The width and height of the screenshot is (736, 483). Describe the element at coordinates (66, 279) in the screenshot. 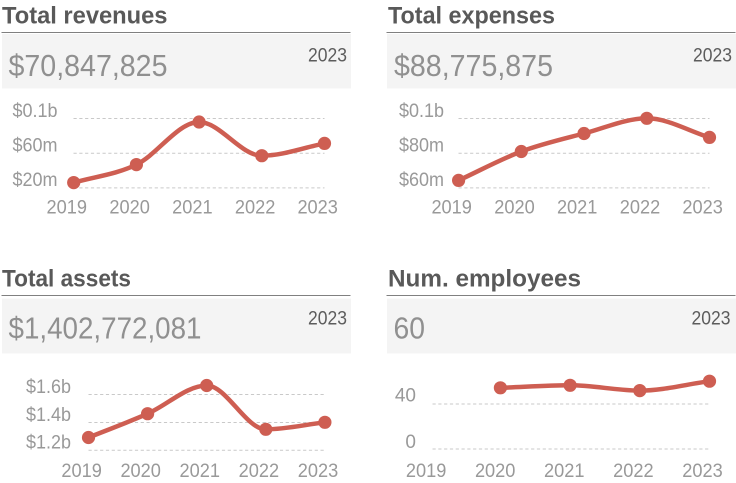

I see `svg-text: Total assets` at that location.